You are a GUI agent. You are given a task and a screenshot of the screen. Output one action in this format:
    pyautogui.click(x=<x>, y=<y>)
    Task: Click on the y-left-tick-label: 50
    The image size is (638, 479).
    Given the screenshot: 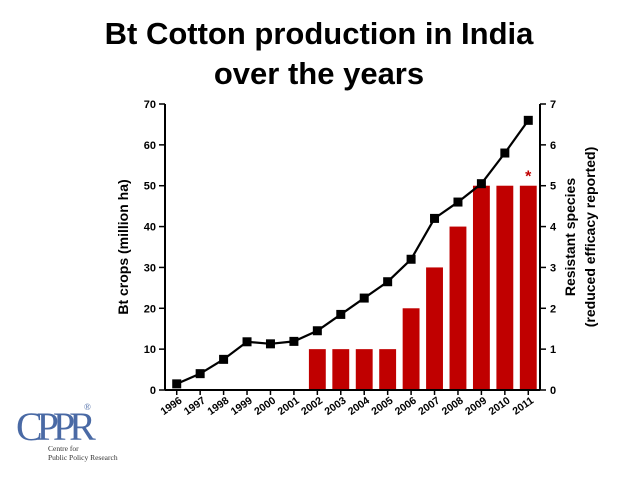 What is the action you would take?
    pyautogui.click(x=150, y=187)
    